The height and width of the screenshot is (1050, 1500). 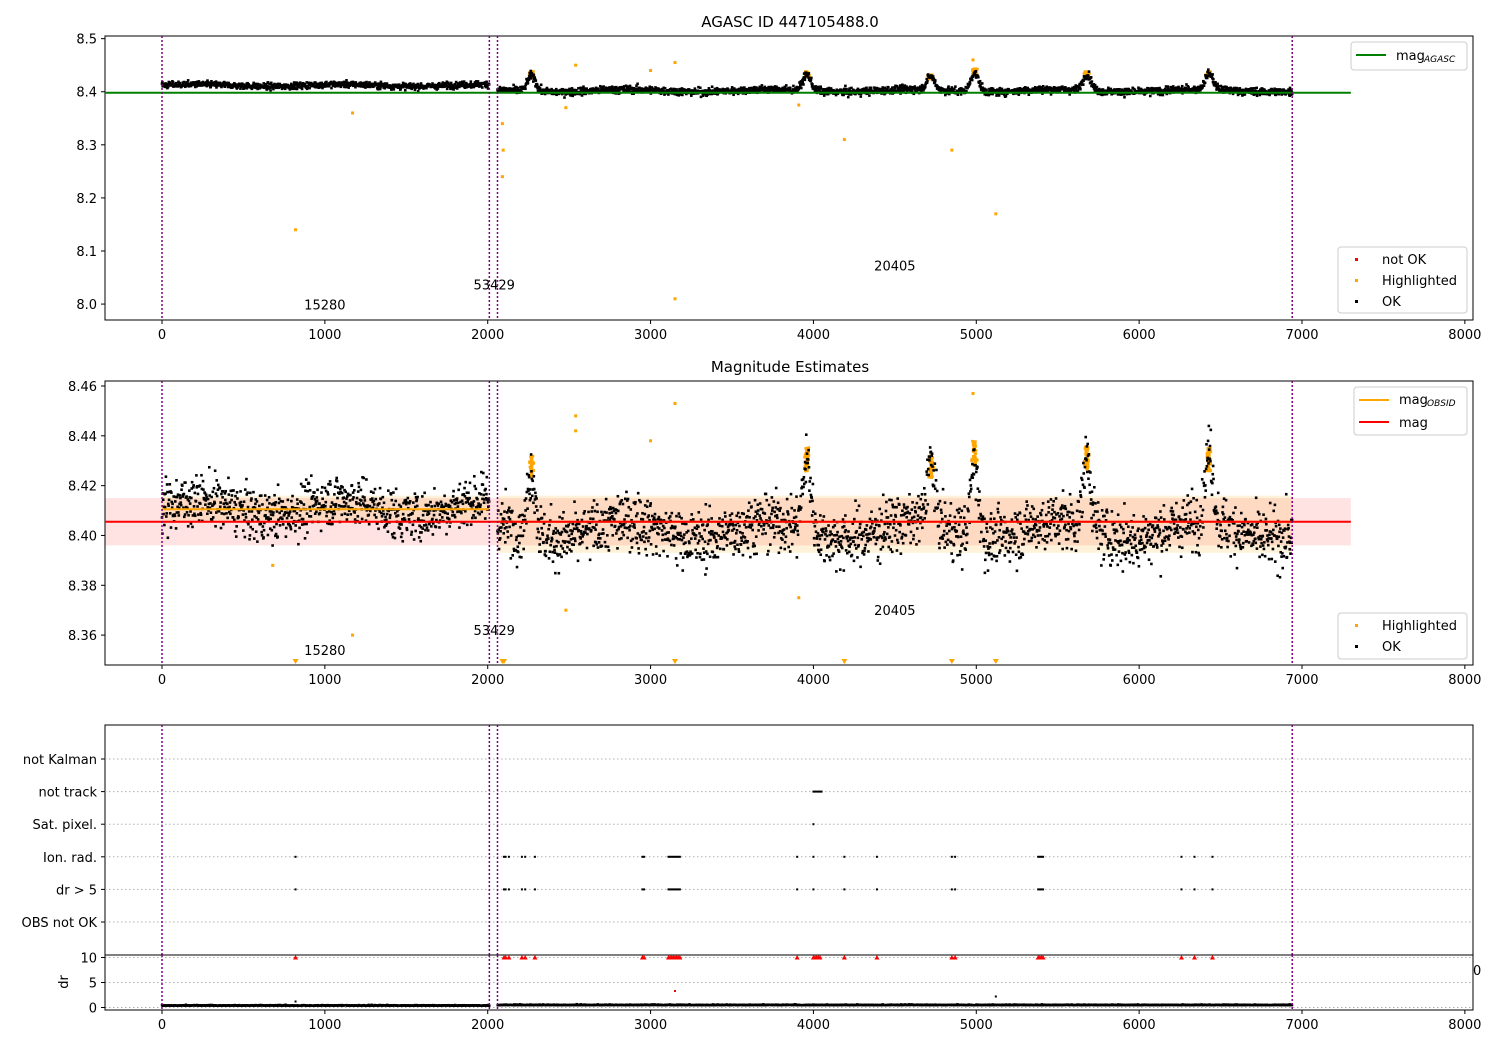 What do you see at coordinates (976, 335) in the screenshot?
I see `x-tick-label: 5000` at bounding box center [976, 335].